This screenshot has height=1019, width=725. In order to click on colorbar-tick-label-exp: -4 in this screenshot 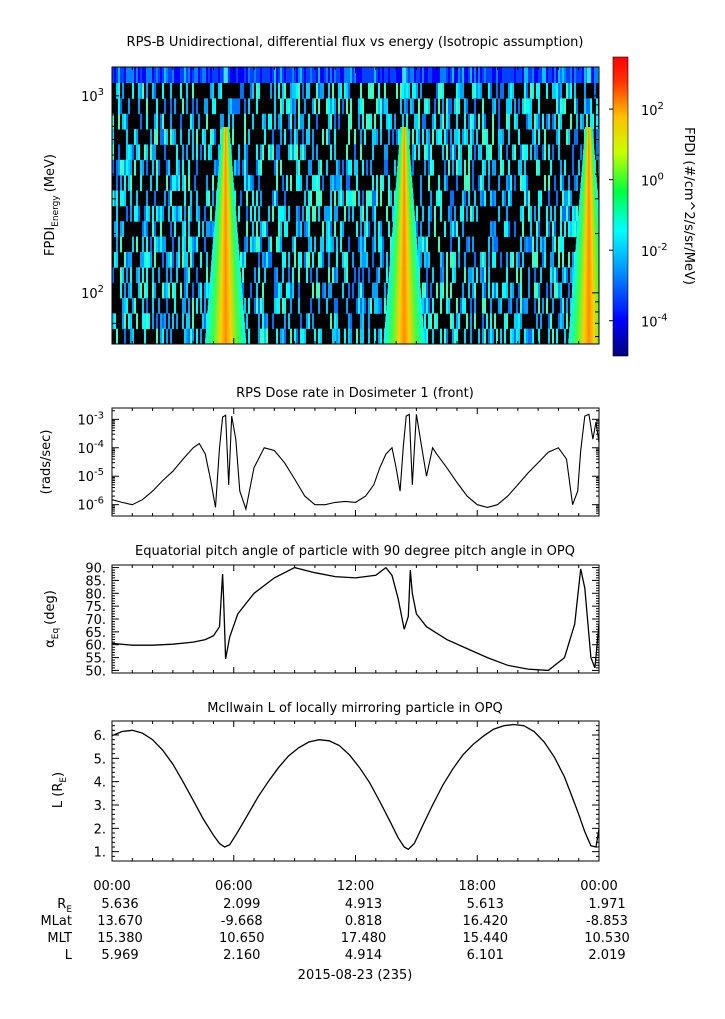, I will do `click(663, 318)`.